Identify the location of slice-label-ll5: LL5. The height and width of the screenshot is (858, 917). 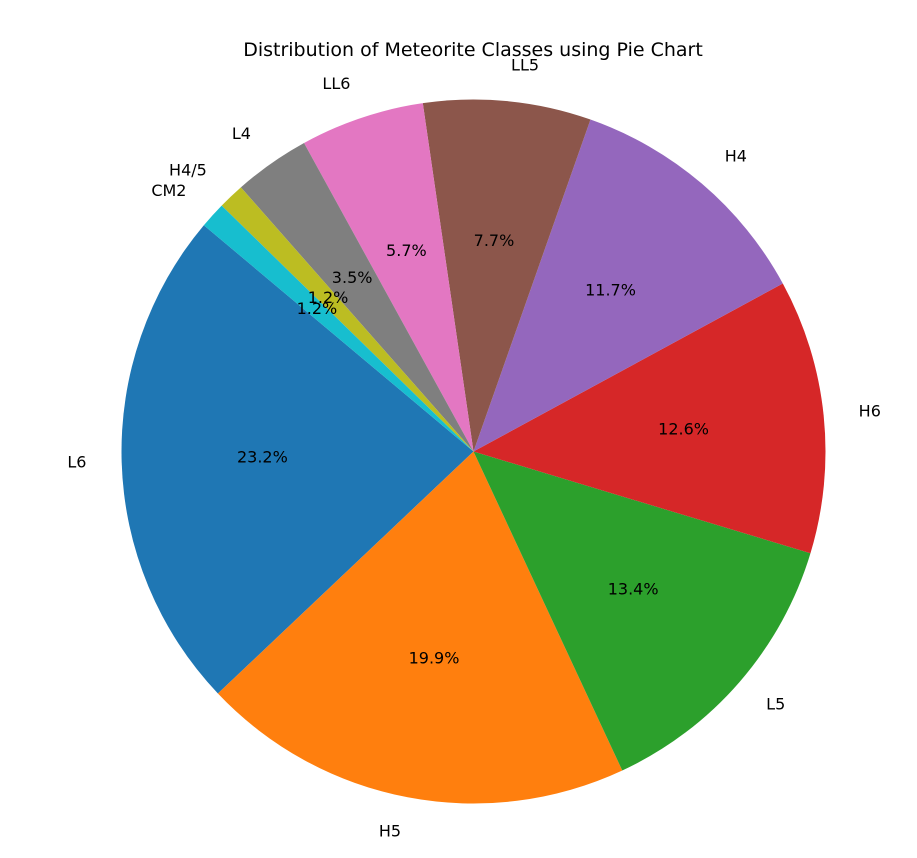
(525, 65).